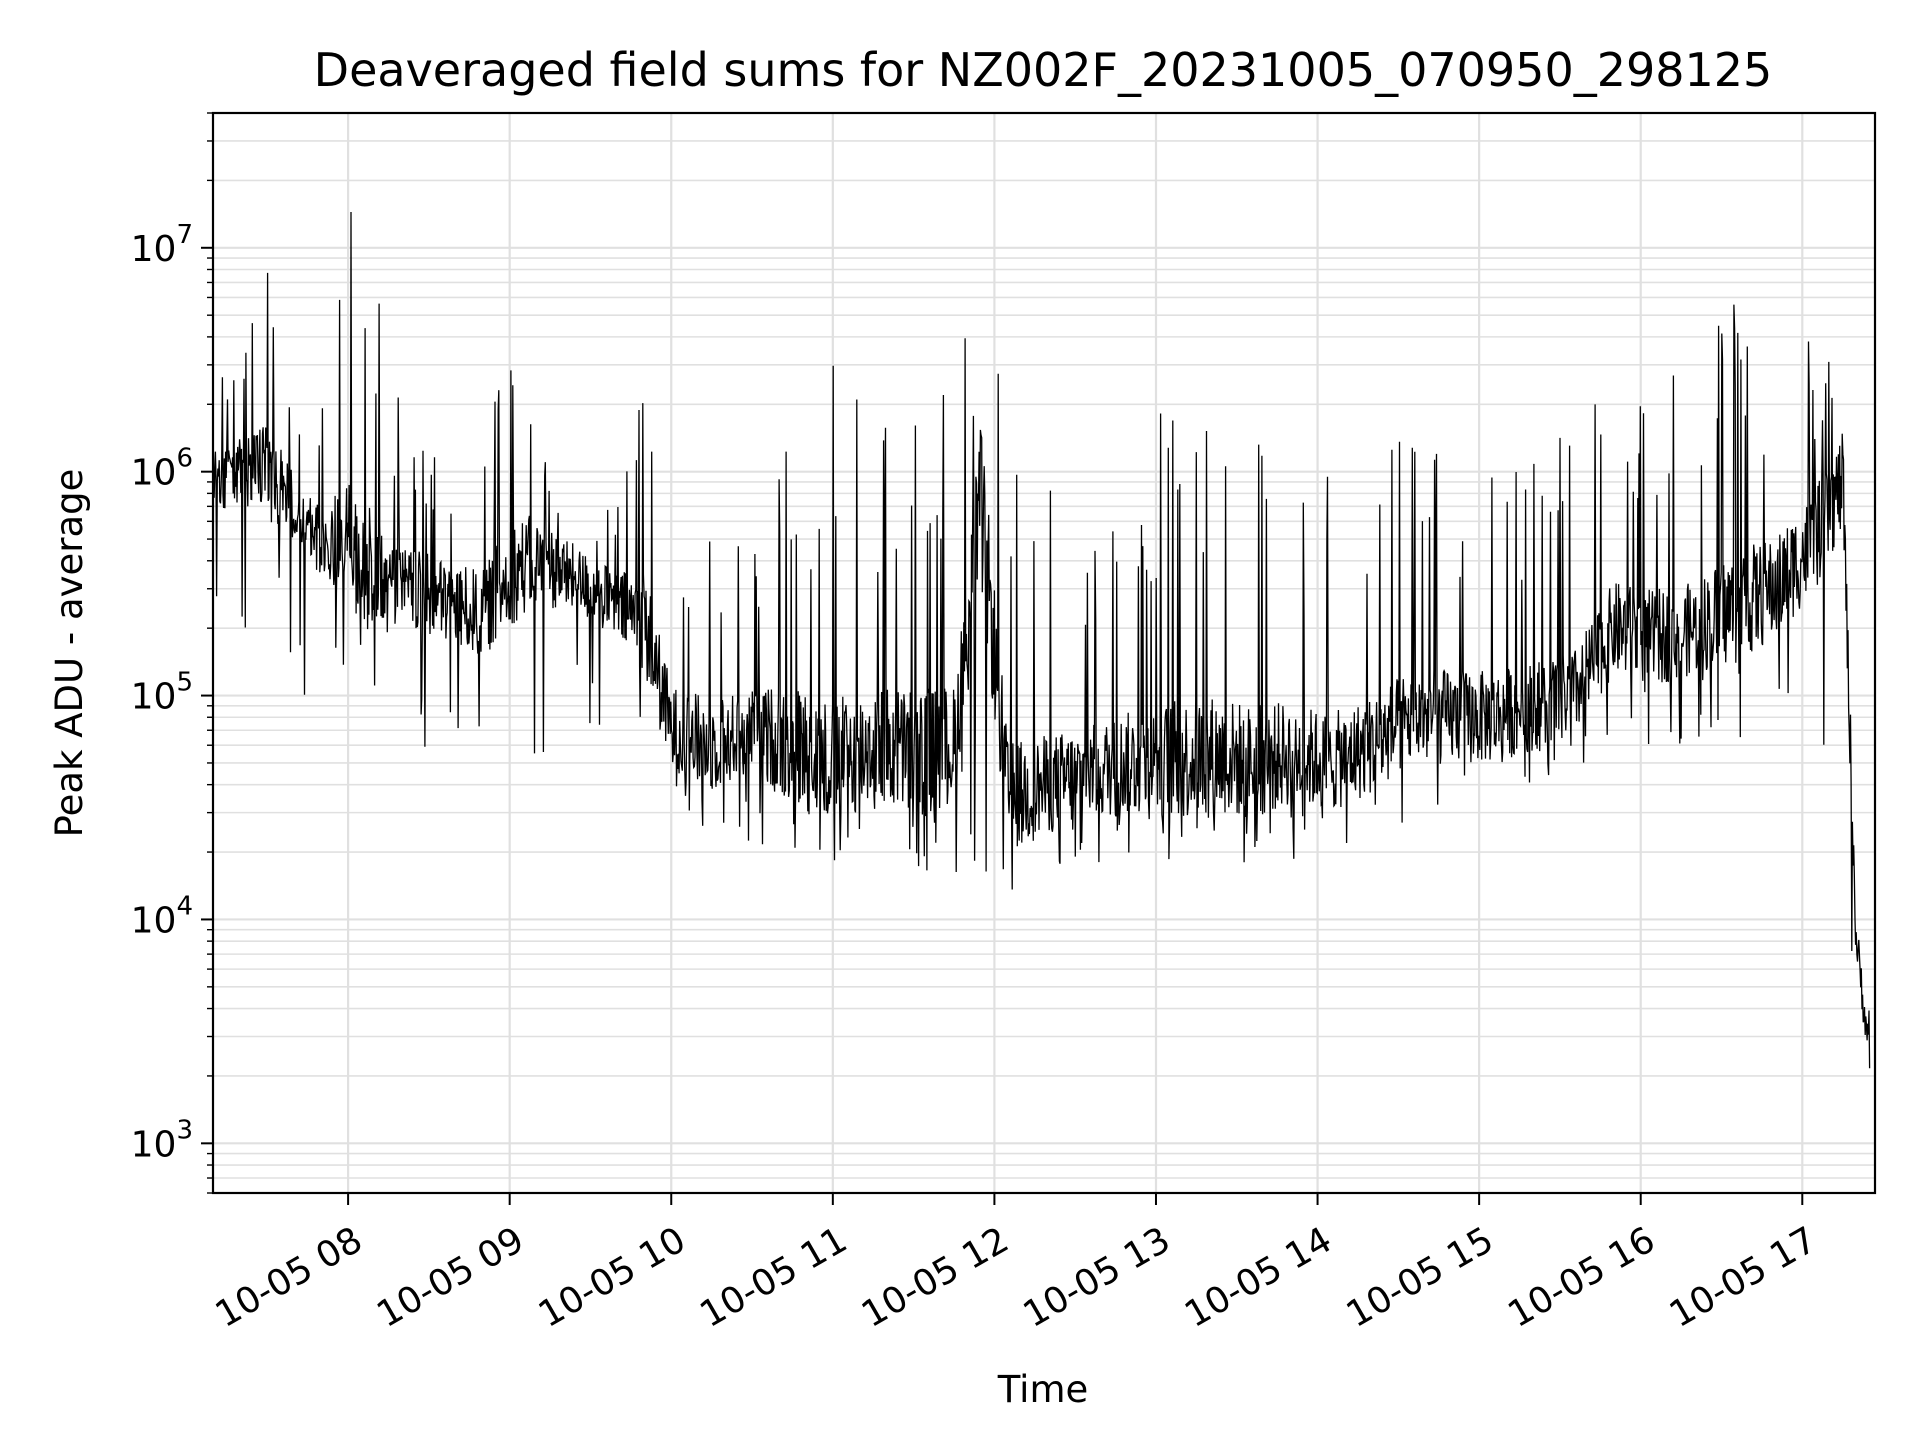 The height and width of the screenshot is (1440, 1920). Describe the element at coordinates (172, 653) in the screenshot. I see `y-axis: 10³ 10⁴ 10⁵ 10⁶ 10⁷` at that location.